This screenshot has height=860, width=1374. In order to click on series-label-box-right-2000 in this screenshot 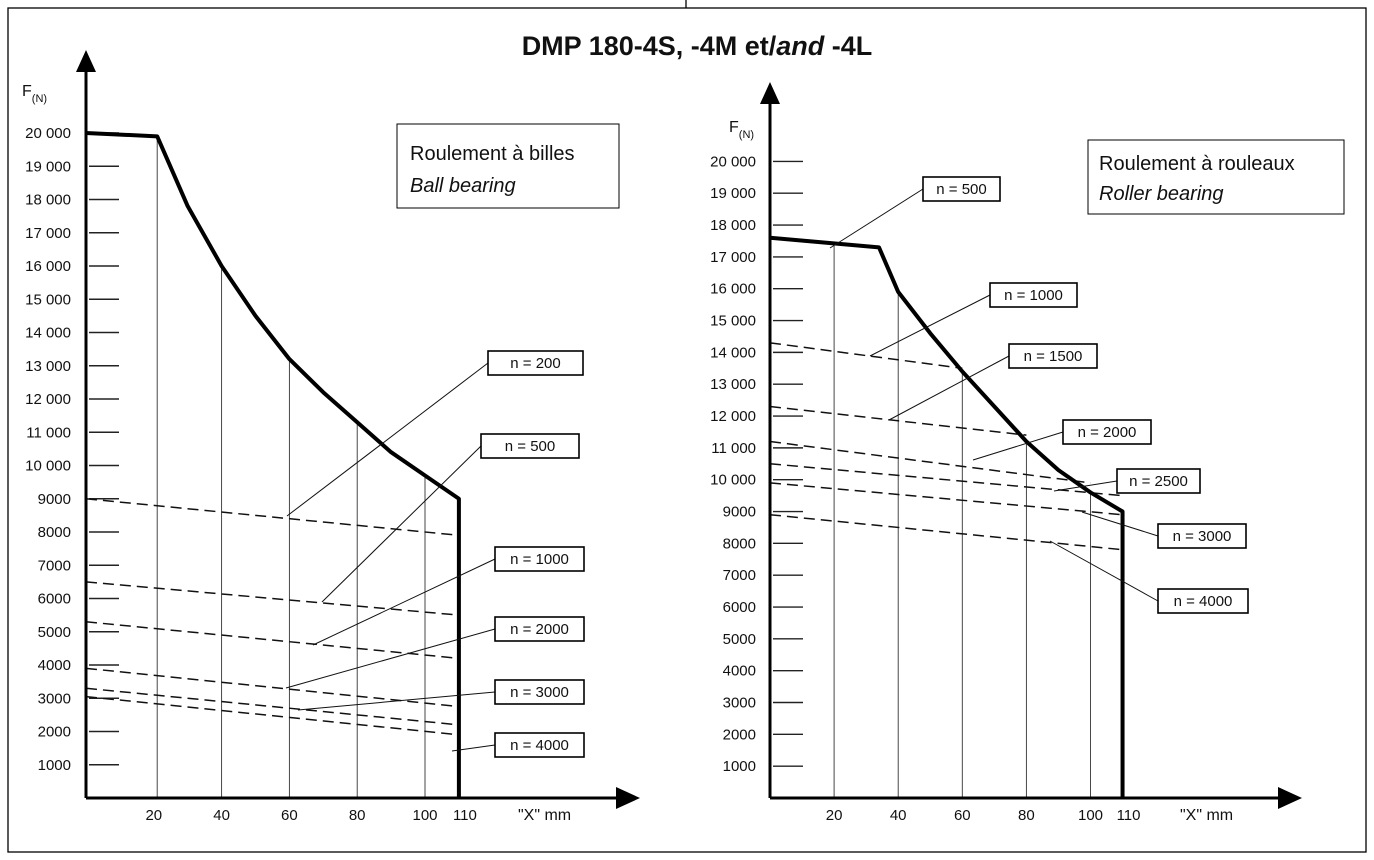, I will do `click(1107, 432)`.